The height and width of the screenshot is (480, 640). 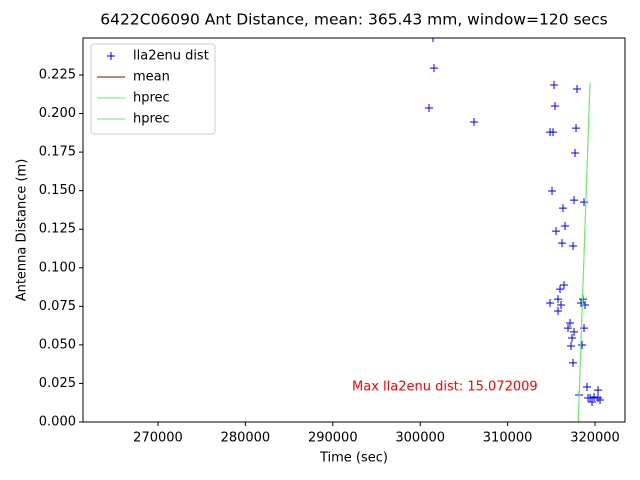 I want to click on x-tick-label: 300000, so click(x=420, y=438).